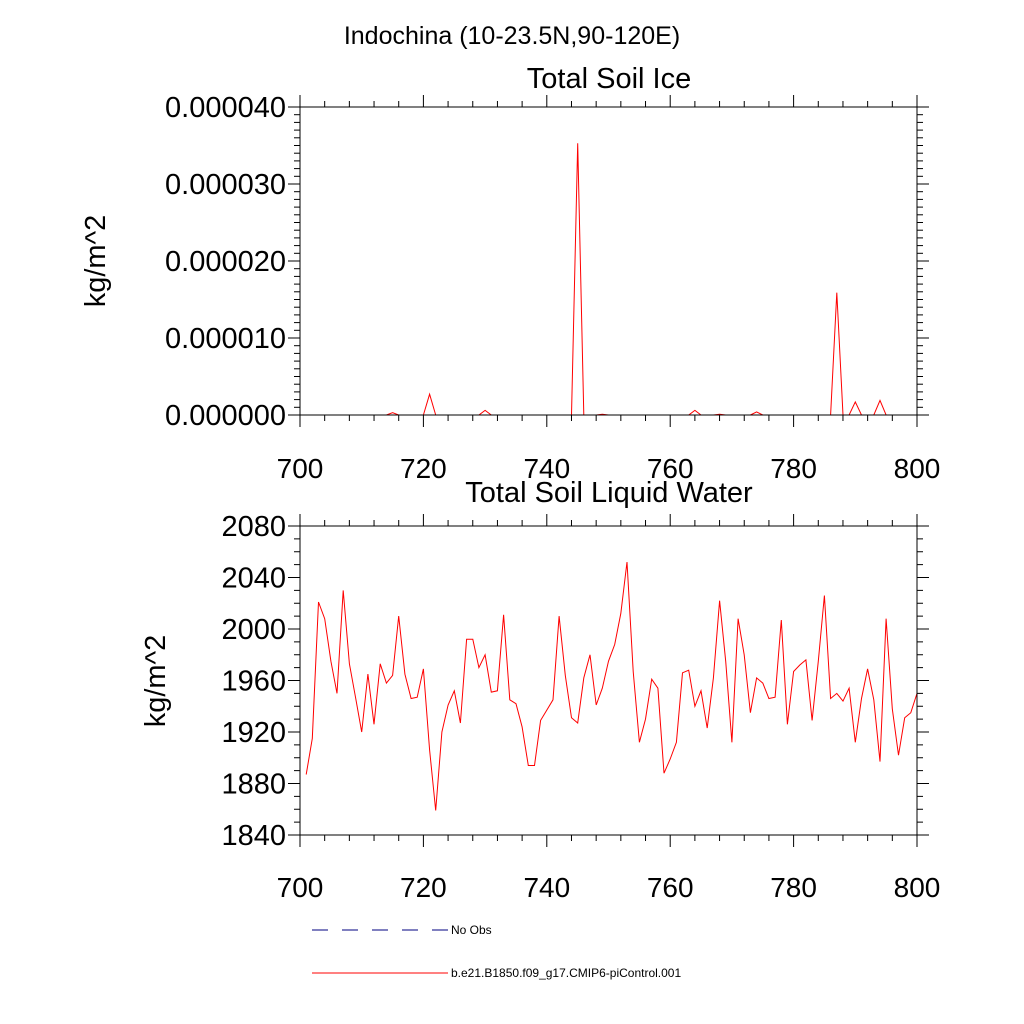  What do you see at coordinates (253, 682) in the screenshot?
I see `y-tick-label: 1960` at bounding box center [253, 682].